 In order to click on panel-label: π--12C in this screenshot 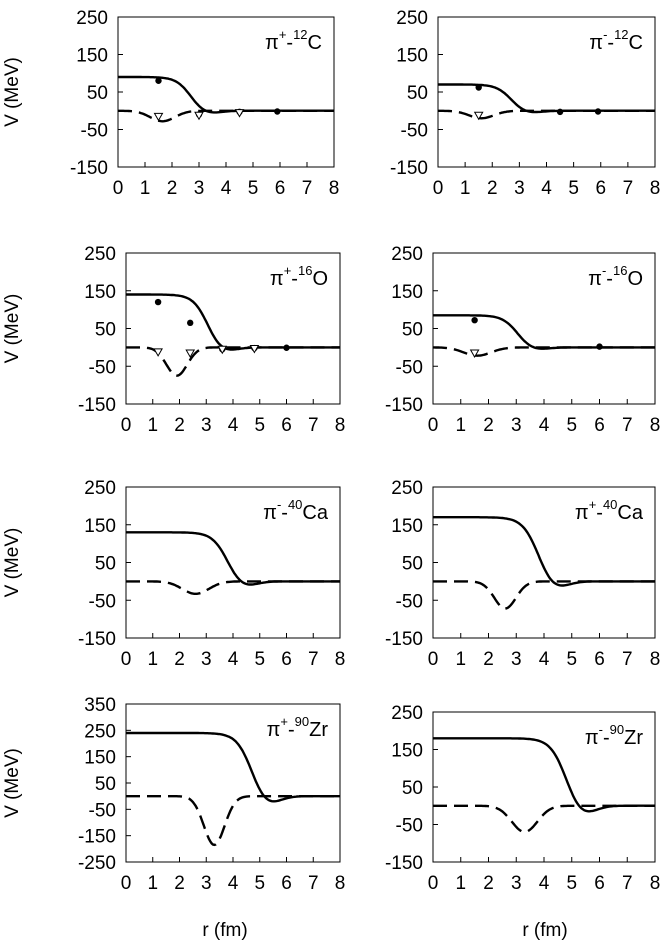, I will do `click(616, 40)`.